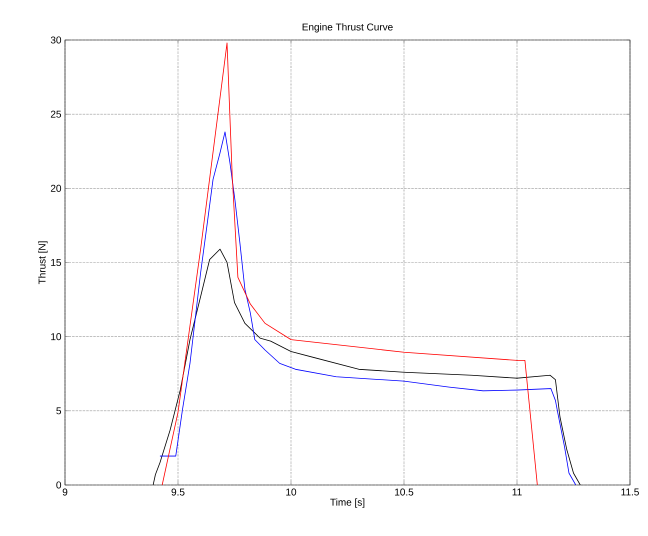 This screenshot has width=648, height=536. Describe the element at coordinates (56, 40) in the screenshot. I see `y-tick-label: 30` at that location.